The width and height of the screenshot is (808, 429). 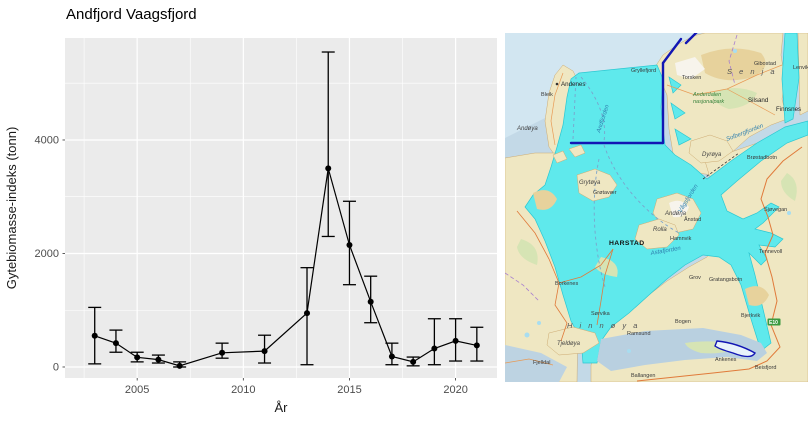 What do you see at coordinates (725, 280) in the screenshot?
I see `map-label: Gratangsbotn` at bounding box center [725, 280].